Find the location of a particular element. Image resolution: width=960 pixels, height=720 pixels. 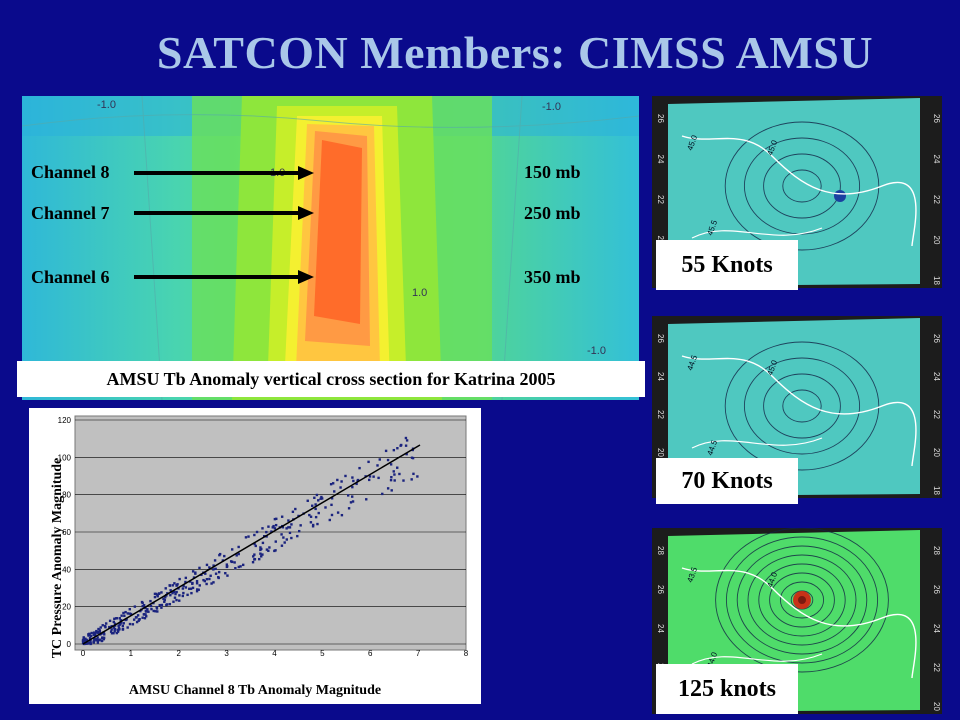

knots-label-55: 55 Knots is located at coordinates (727, 265).